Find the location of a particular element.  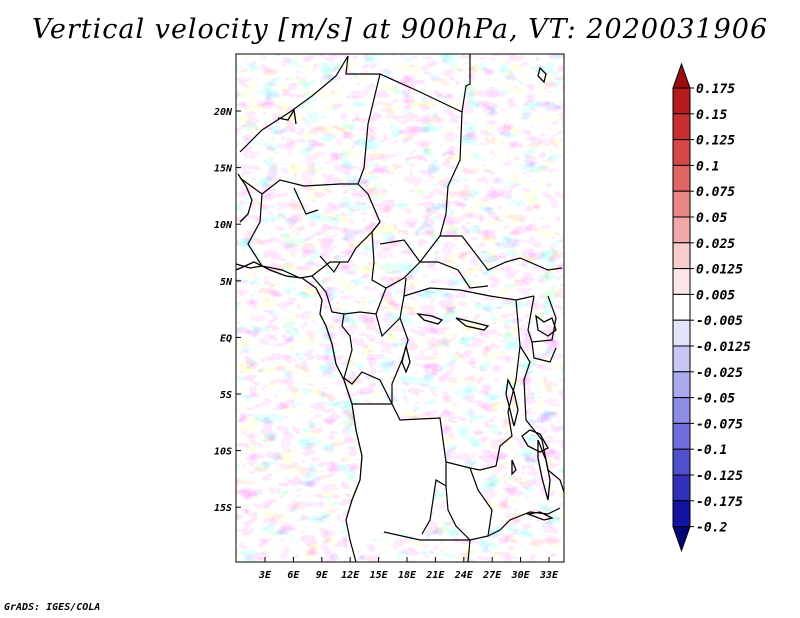

missing-data-region is located at coordinates (419, 483).